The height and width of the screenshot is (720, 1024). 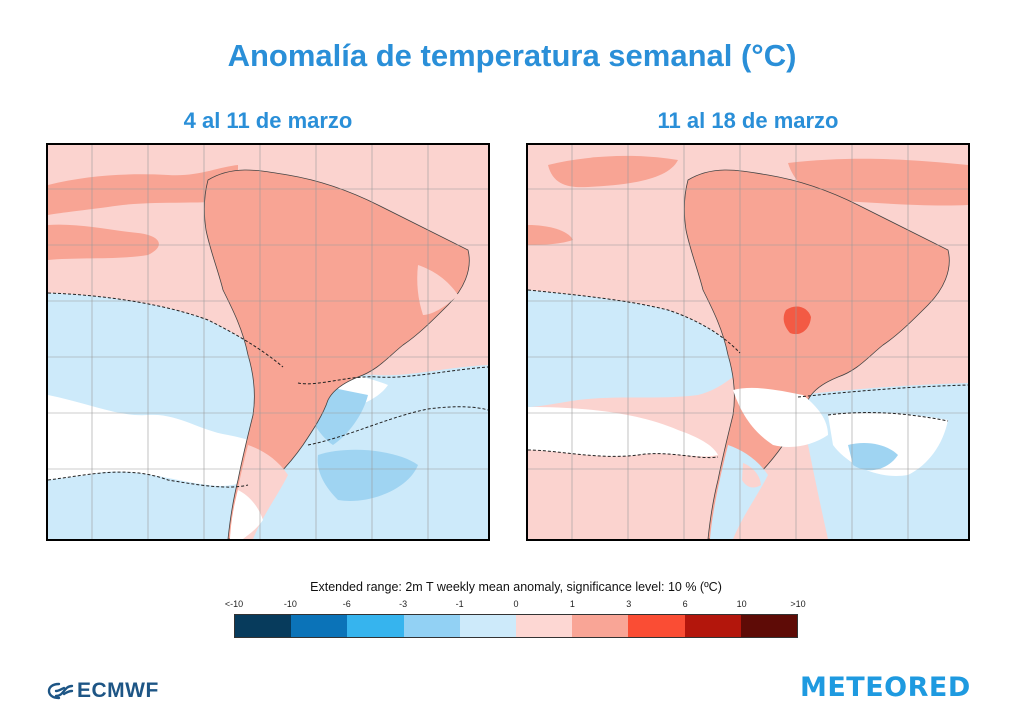 What do you see at coordinates (885, 687) in the screenshot?
I see `meteored-logo: METEORED` at bounding box center [885, 687].